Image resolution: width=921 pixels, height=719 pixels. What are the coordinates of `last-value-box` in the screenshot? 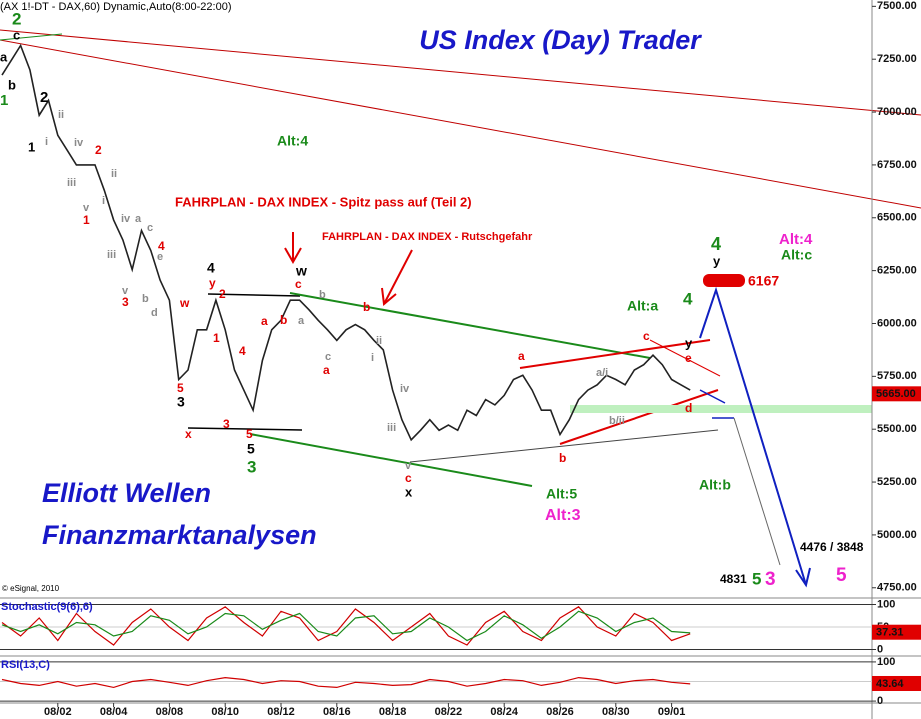 It's located at (896, 683).